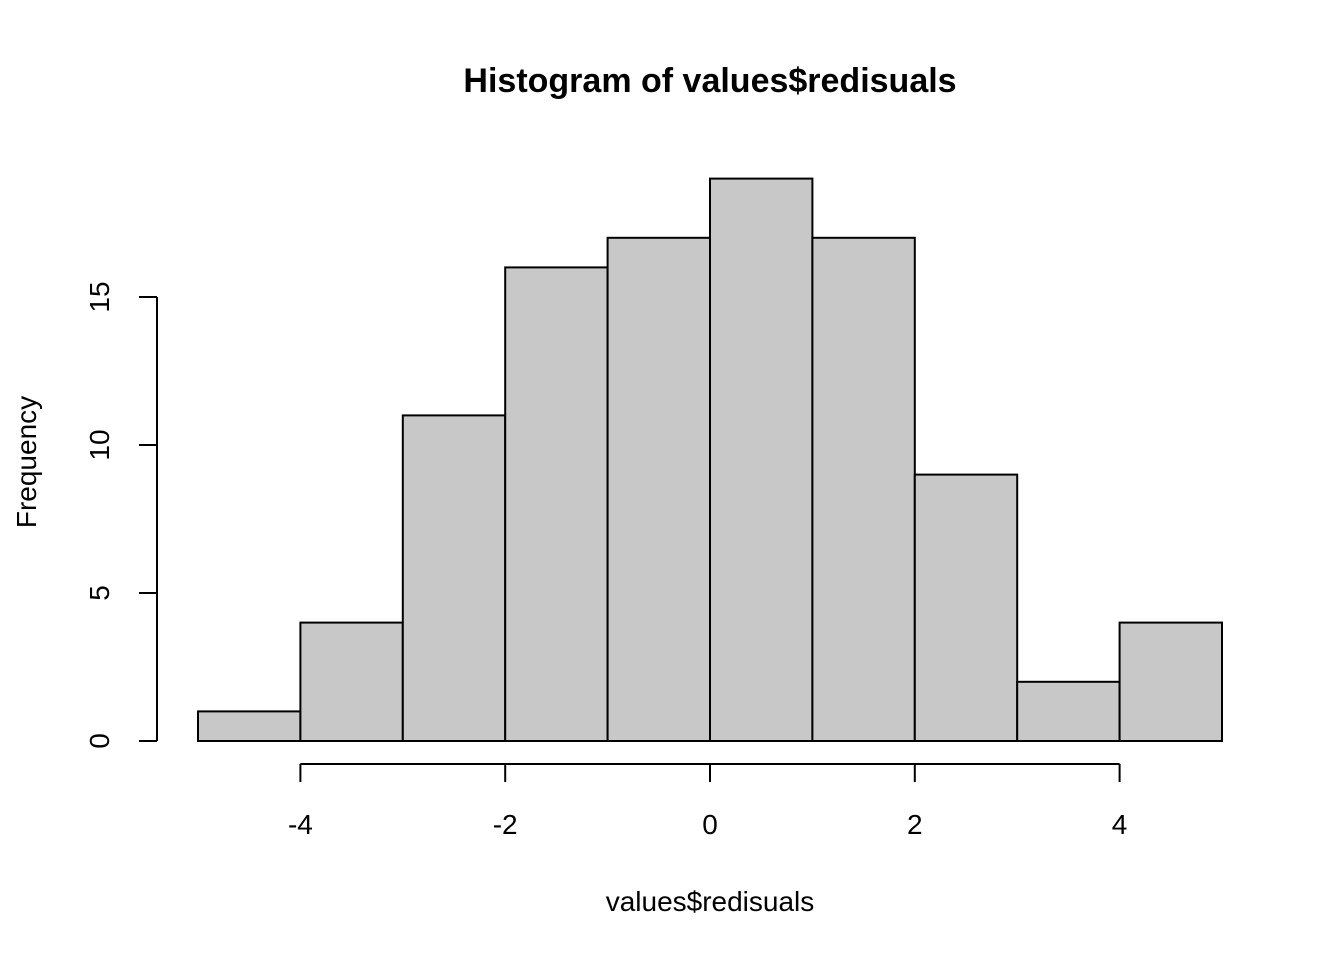 Image resolution: width=1344 pixels, height=960 pixels. I want to click on y-tick-label: 0, so click(99, 741).